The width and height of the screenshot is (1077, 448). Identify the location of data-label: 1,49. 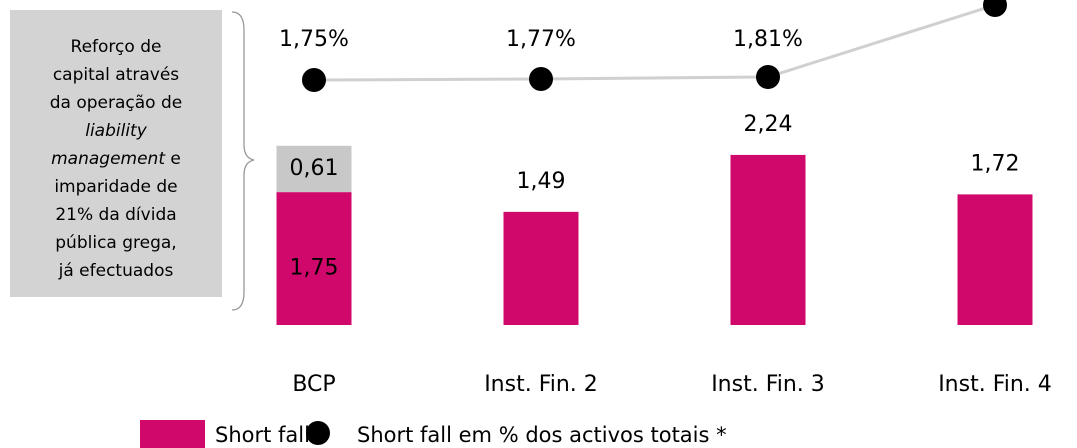
(541, 181).